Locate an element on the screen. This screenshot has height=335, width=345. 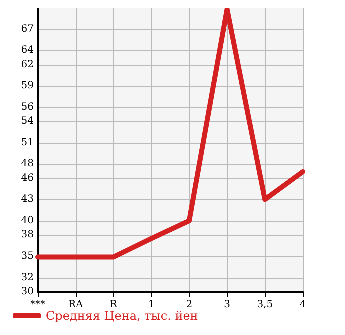
x-tick-label: R is located at coordinates (114, 305).